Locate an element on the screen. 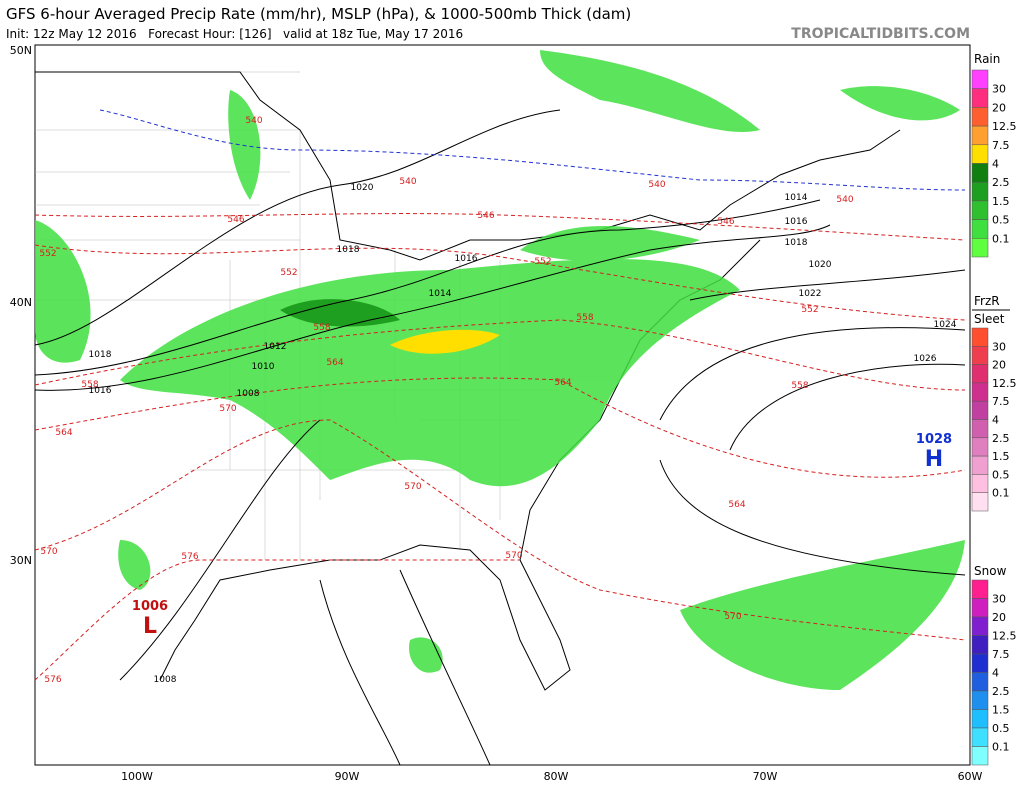  low-symbol: L is located at coordinates (150, 626).